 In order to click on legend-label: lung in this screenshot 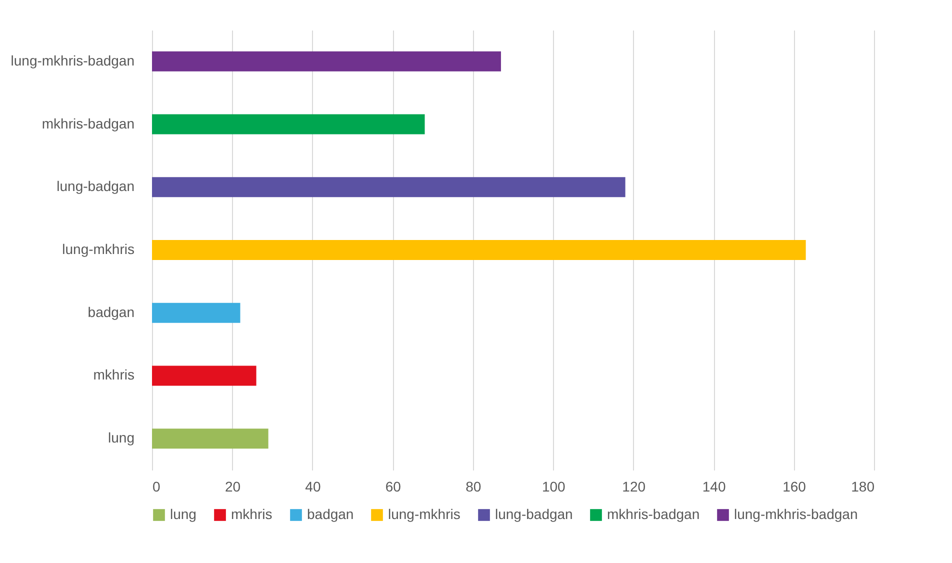, I will do `click(183, 514)`.